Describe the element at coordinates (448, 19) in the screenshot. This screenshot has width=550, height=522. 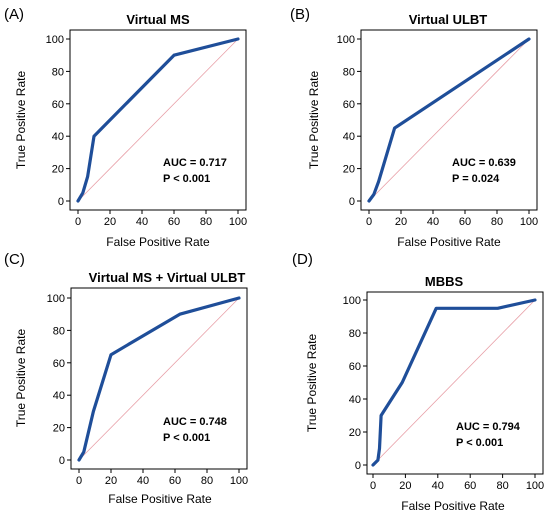
I see `panel-b-title: Virtual ULBT` at that location.